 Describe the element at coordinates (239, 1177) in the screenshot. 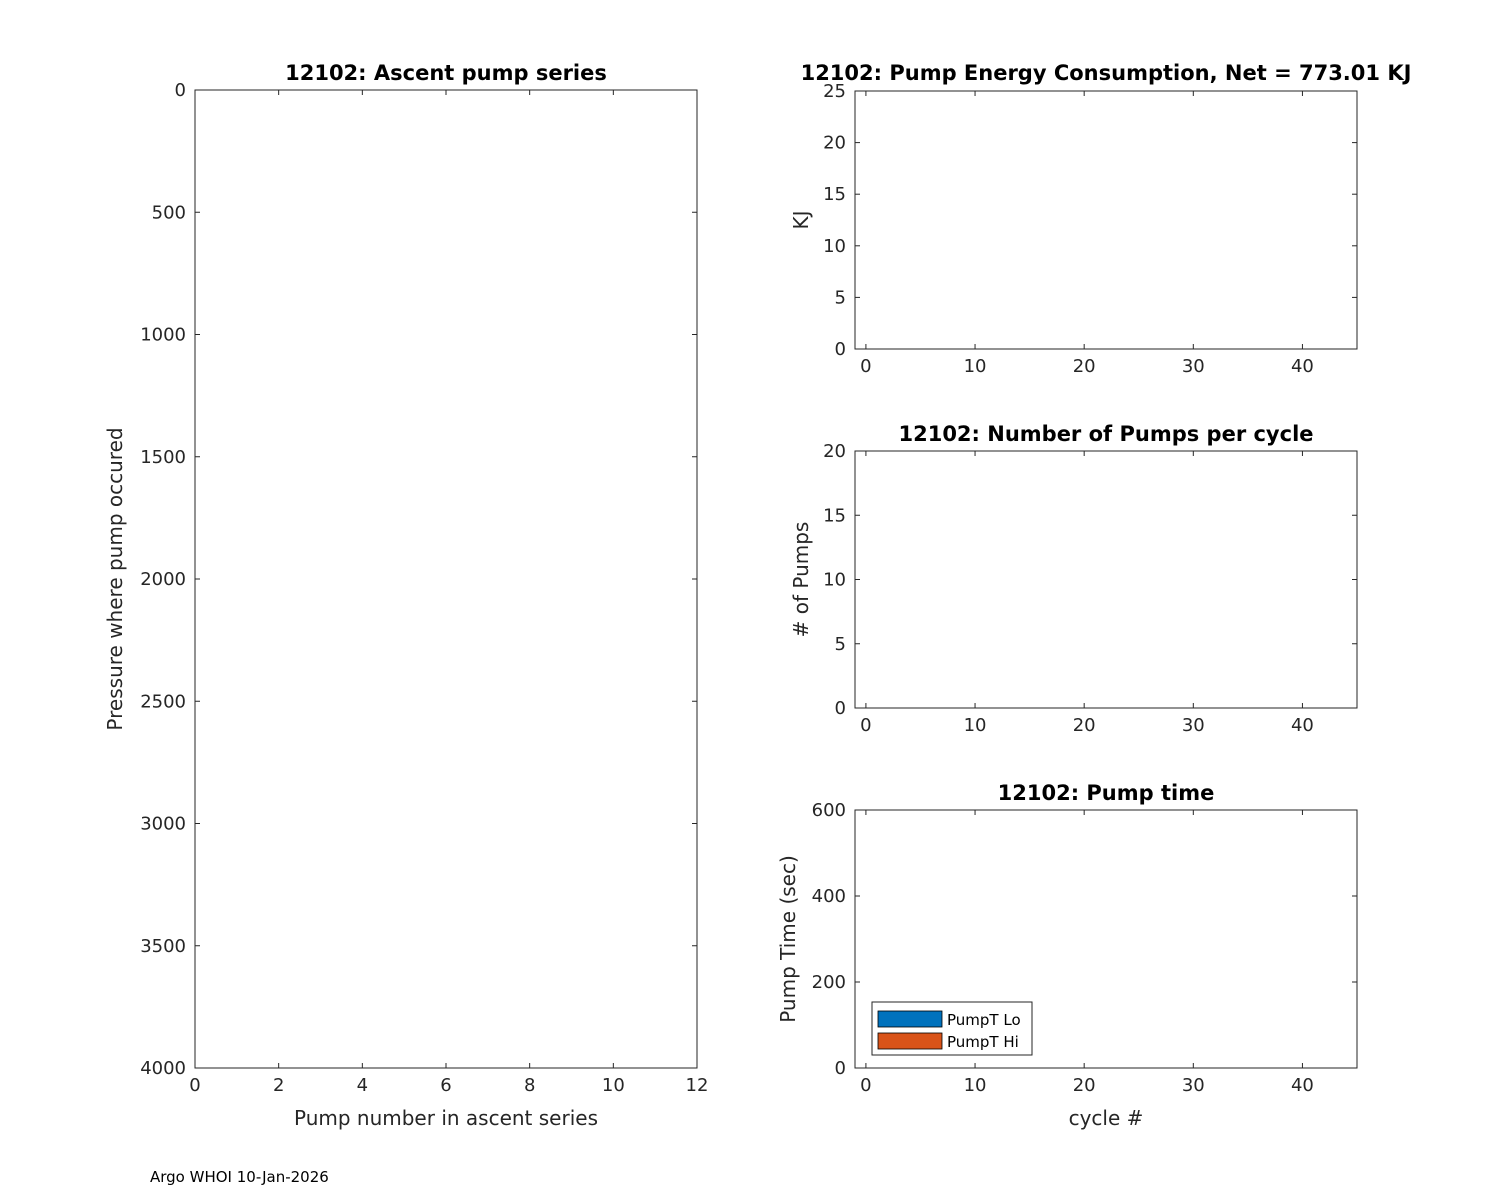

I see `footer-credit: Argo WHOI 10-Jan-2026` at that location.